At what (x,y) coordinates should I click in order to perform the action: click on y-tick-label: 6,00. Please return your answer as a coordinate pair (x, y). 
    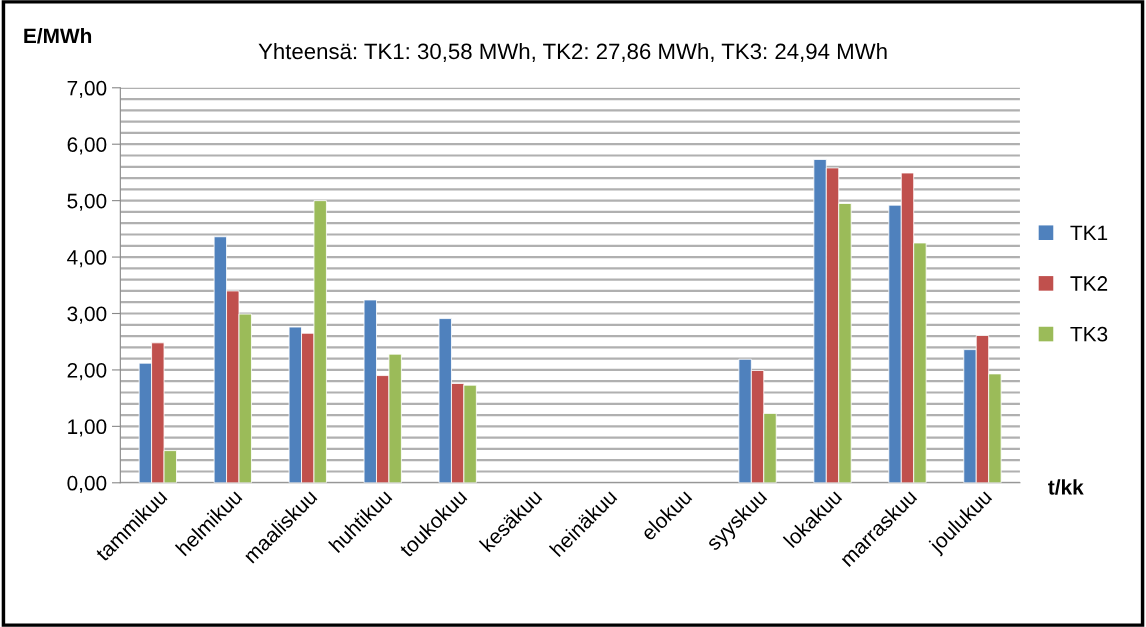
    Looking at the image, I should click on (87, 146).